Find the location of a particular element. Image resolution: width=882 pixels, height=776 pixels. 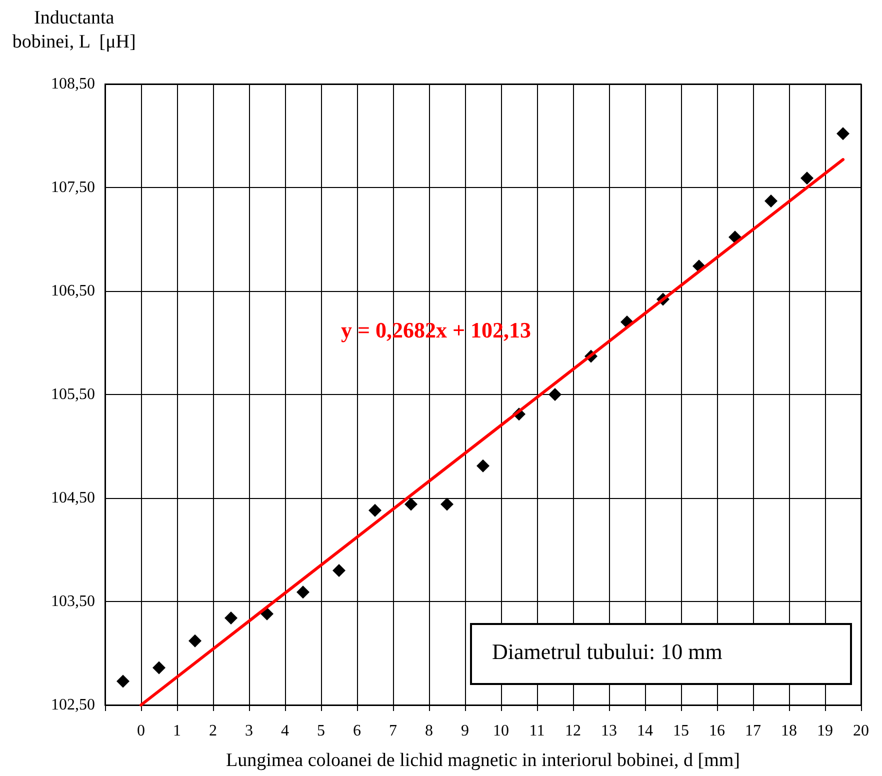

y-tick-label: 102,50 is located at coordinates (73, 705).